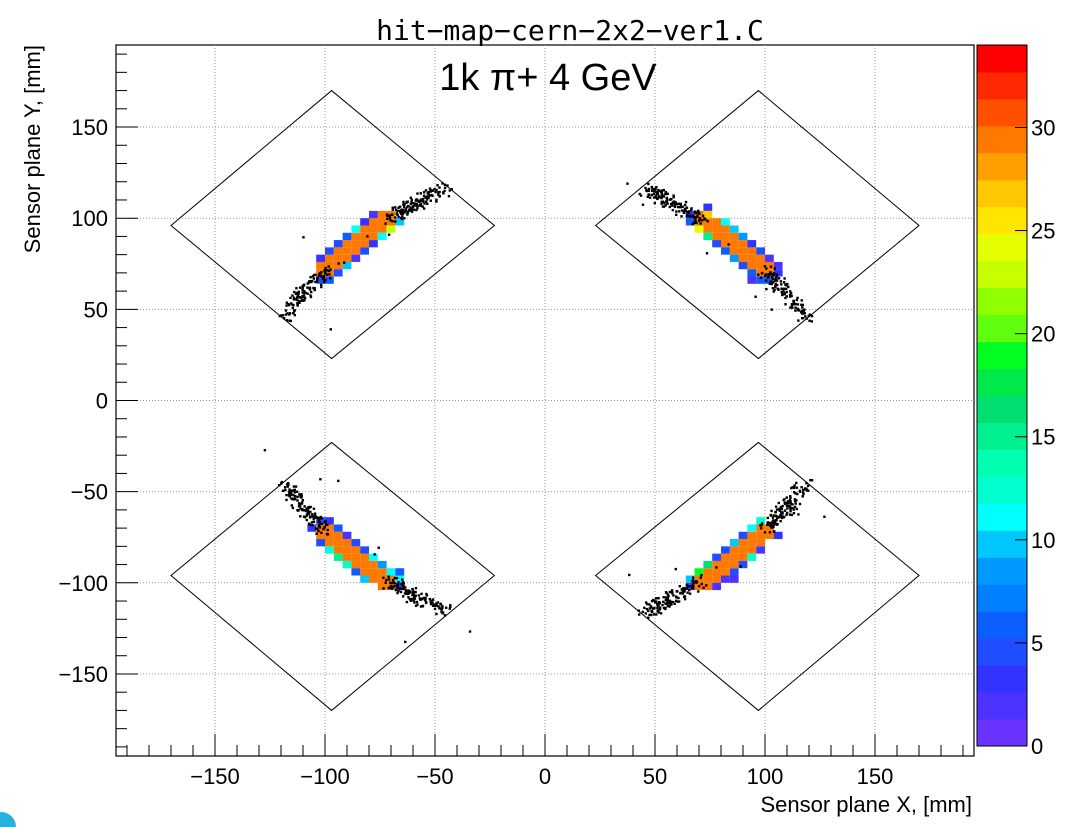 Image resolution: width=1071 pixels, height=827 pixels. What do you see at coordinates (83, 401) in the screenshot?
I see `y-tick-labels: −150 −100 −50 0 50 100 150` at bounding box center [83, 401].